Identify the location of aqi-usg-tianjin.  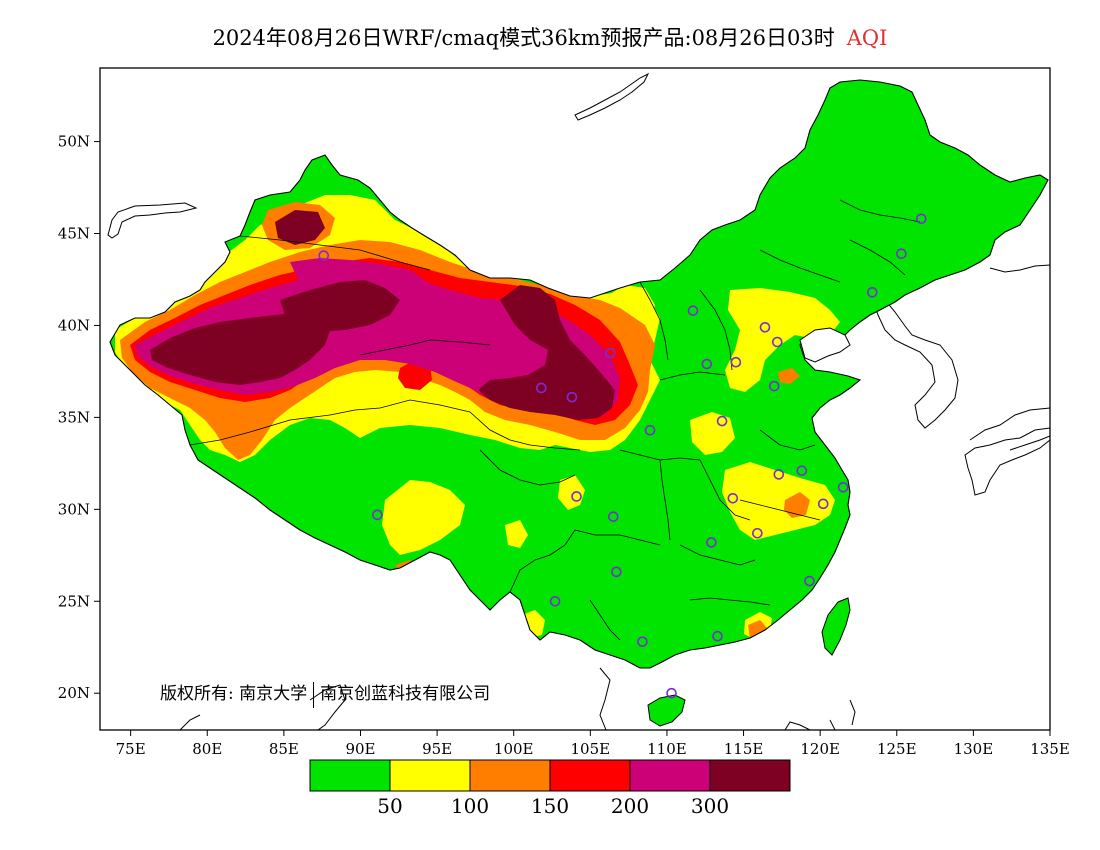
(789, 376).